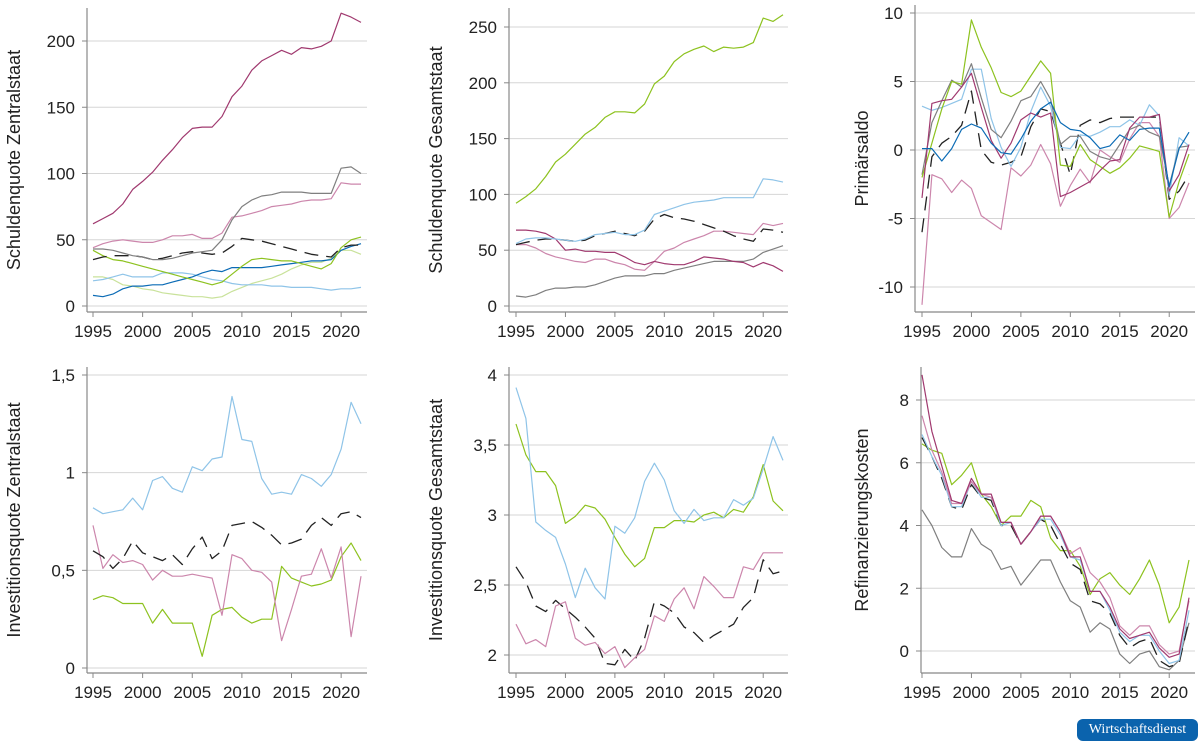 The height and width of the screenshot is (742, 1200). What do you see at coordinates (14, 160) in the screenshot?
I see `y-axis-title: Schuldenquote Zentralstaat` at bounding box center [14, 160].